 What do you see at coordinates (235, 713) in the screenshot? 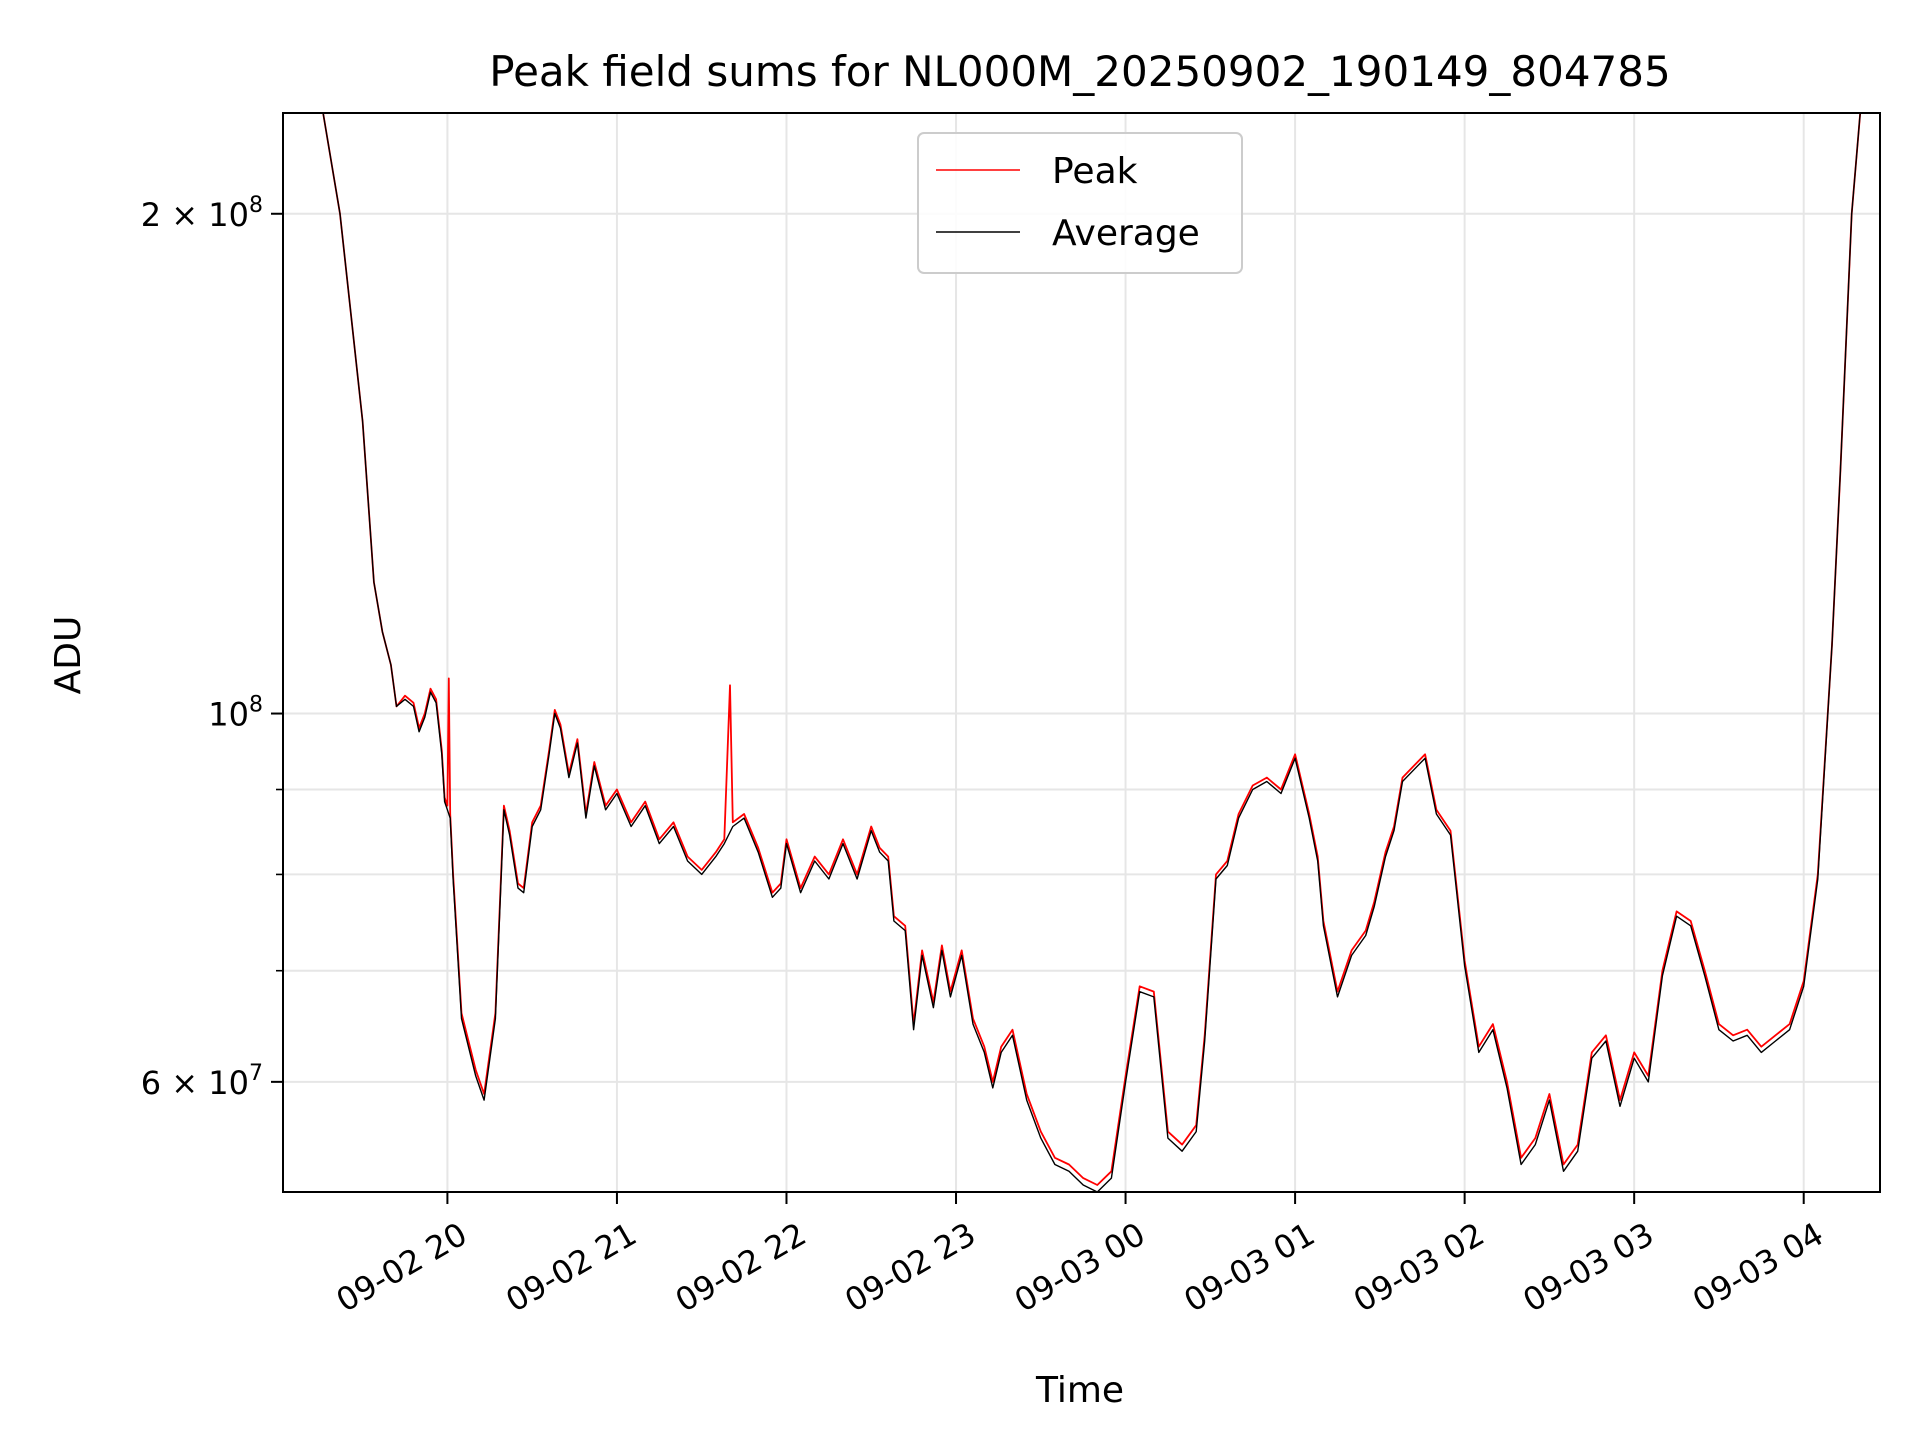
I see `y-tick-label: 108` at bounding box center [235, 713].